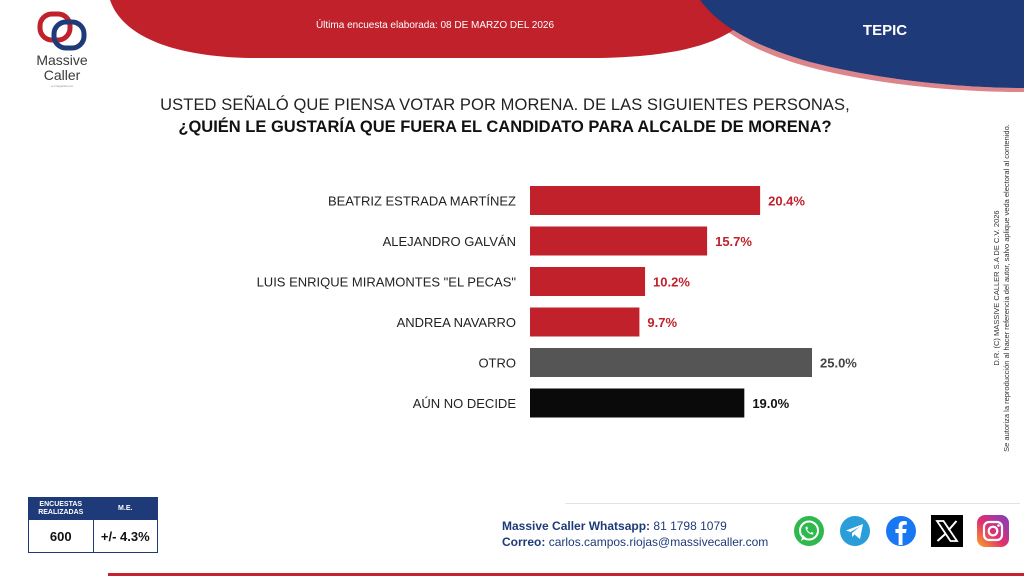 The height and width of the screenshot is (576, 1024). What do you see at coordinates (885, 30) in the screenshot?
I see `city-label: TEPIC` at bounding box center [885, 30].